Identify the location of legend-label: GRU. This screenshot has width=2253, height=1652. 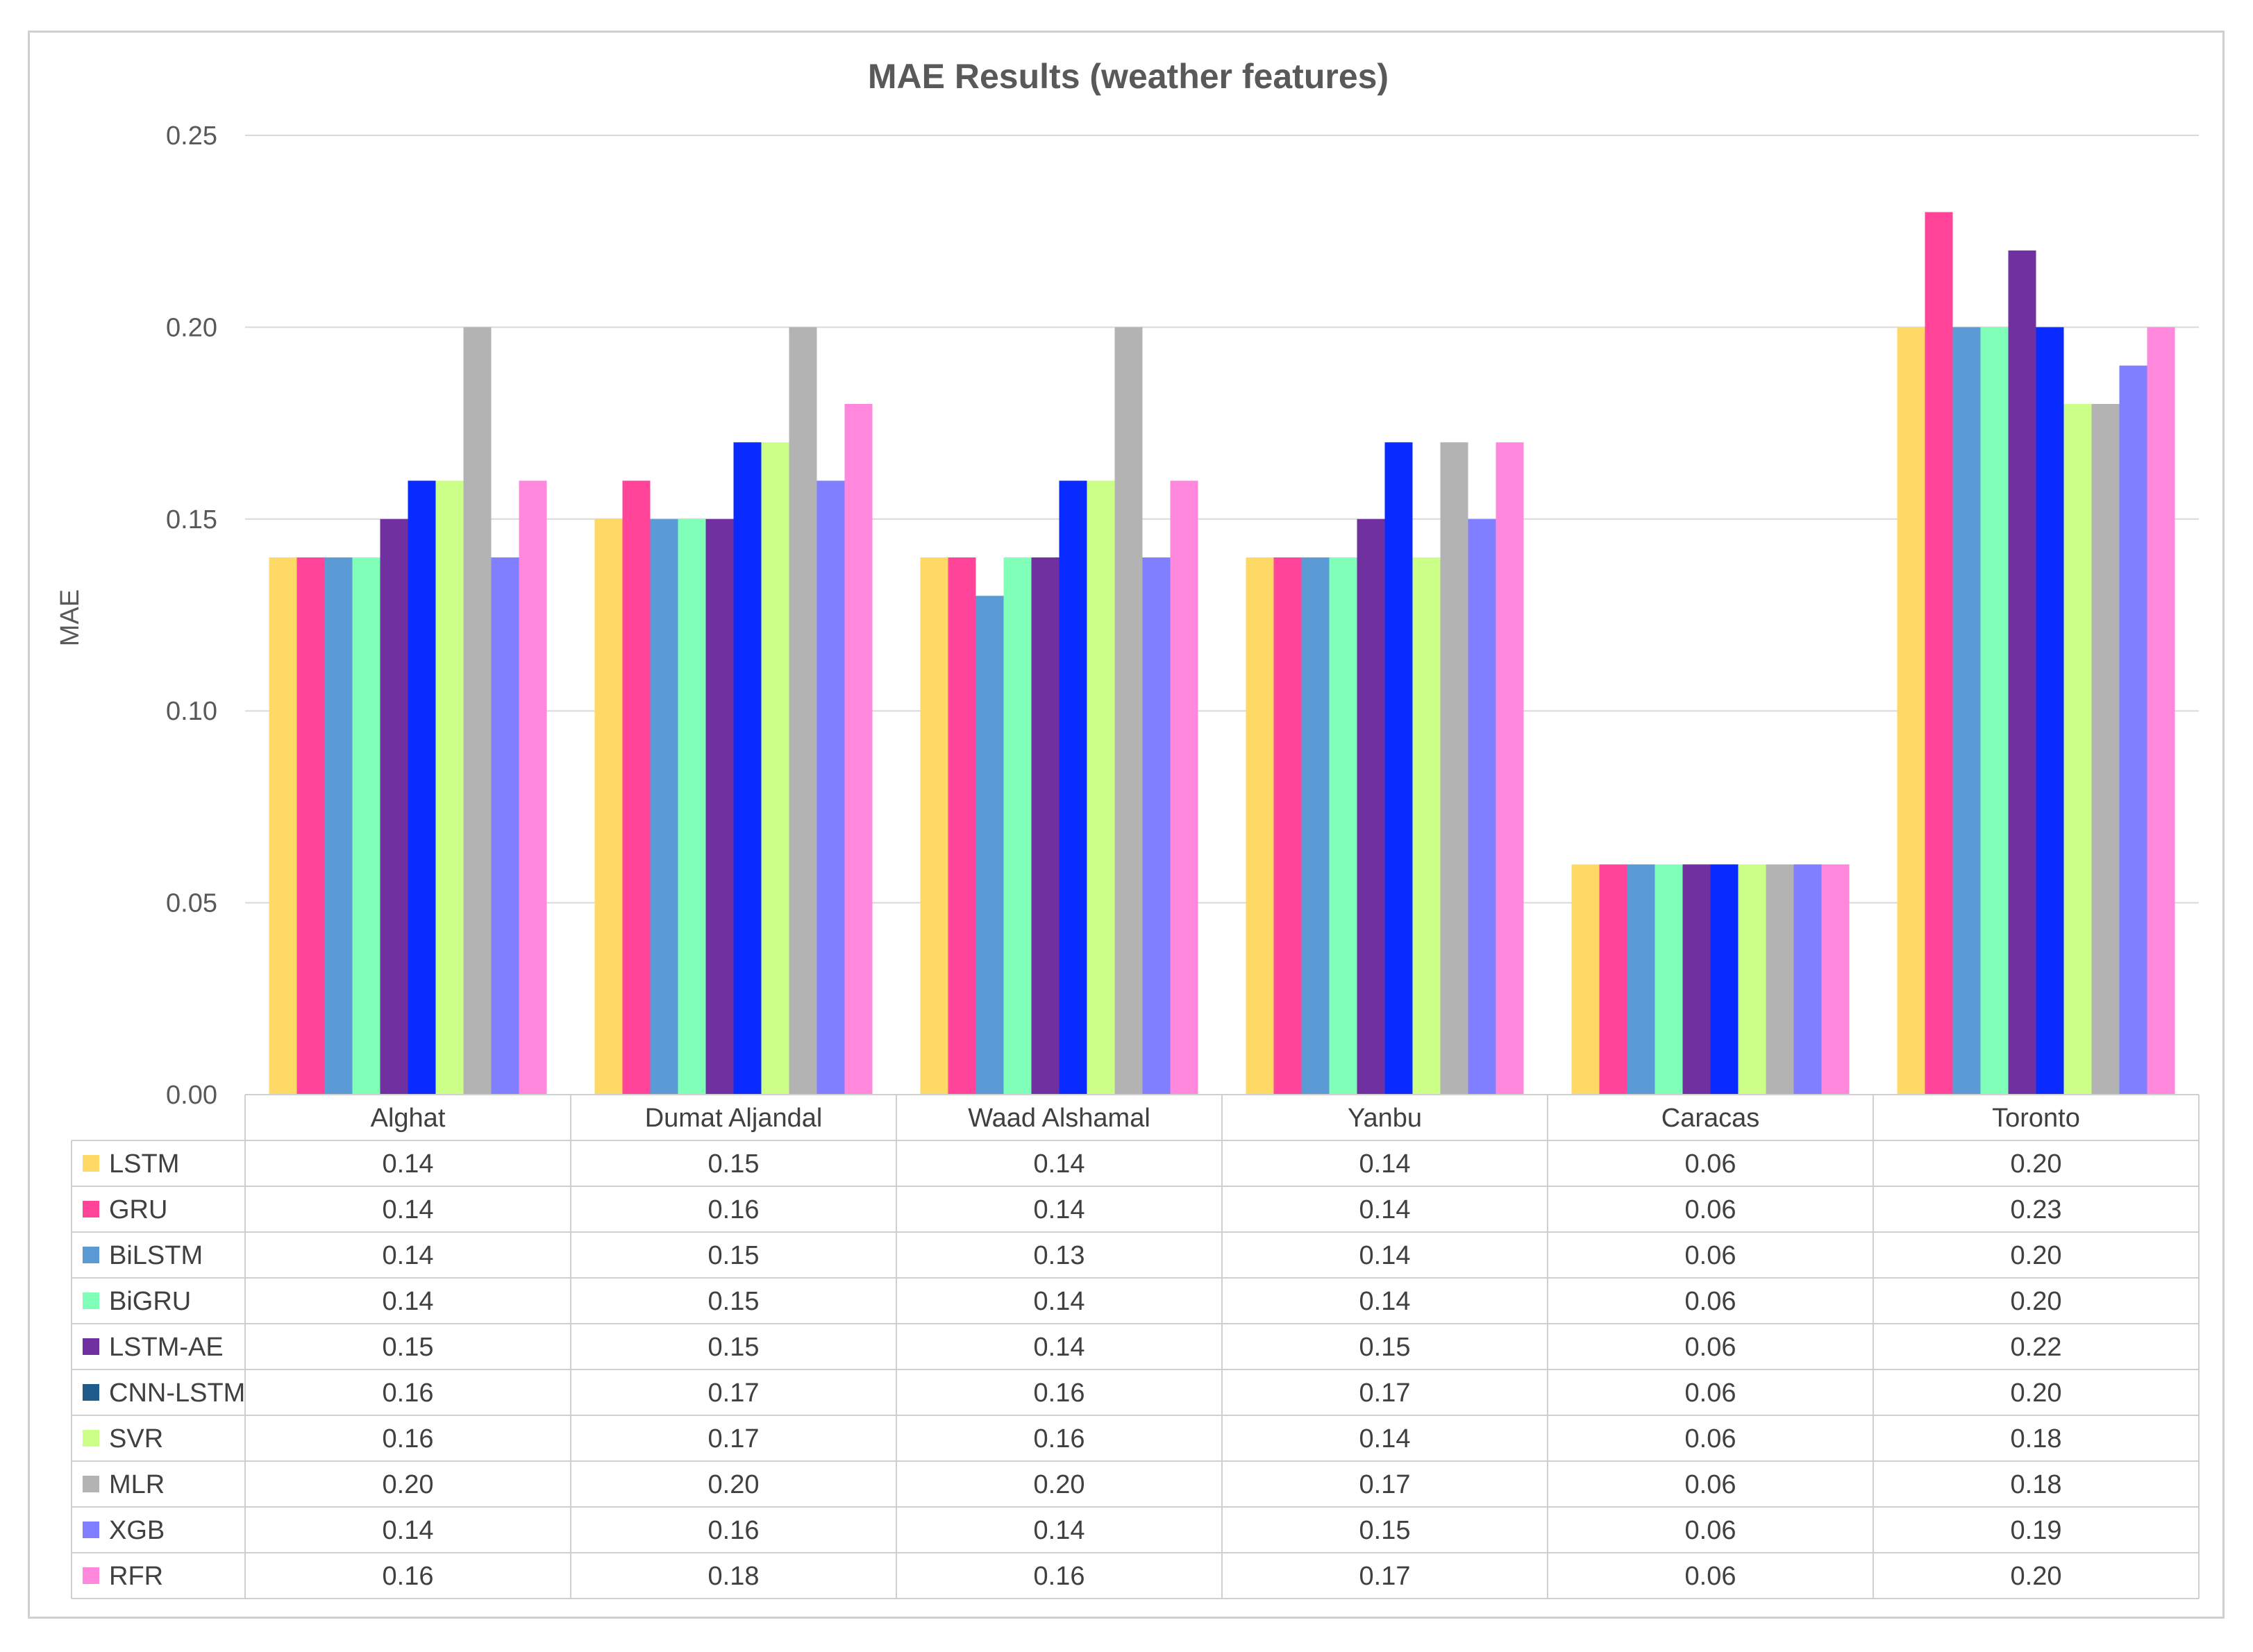
(138, 1209).